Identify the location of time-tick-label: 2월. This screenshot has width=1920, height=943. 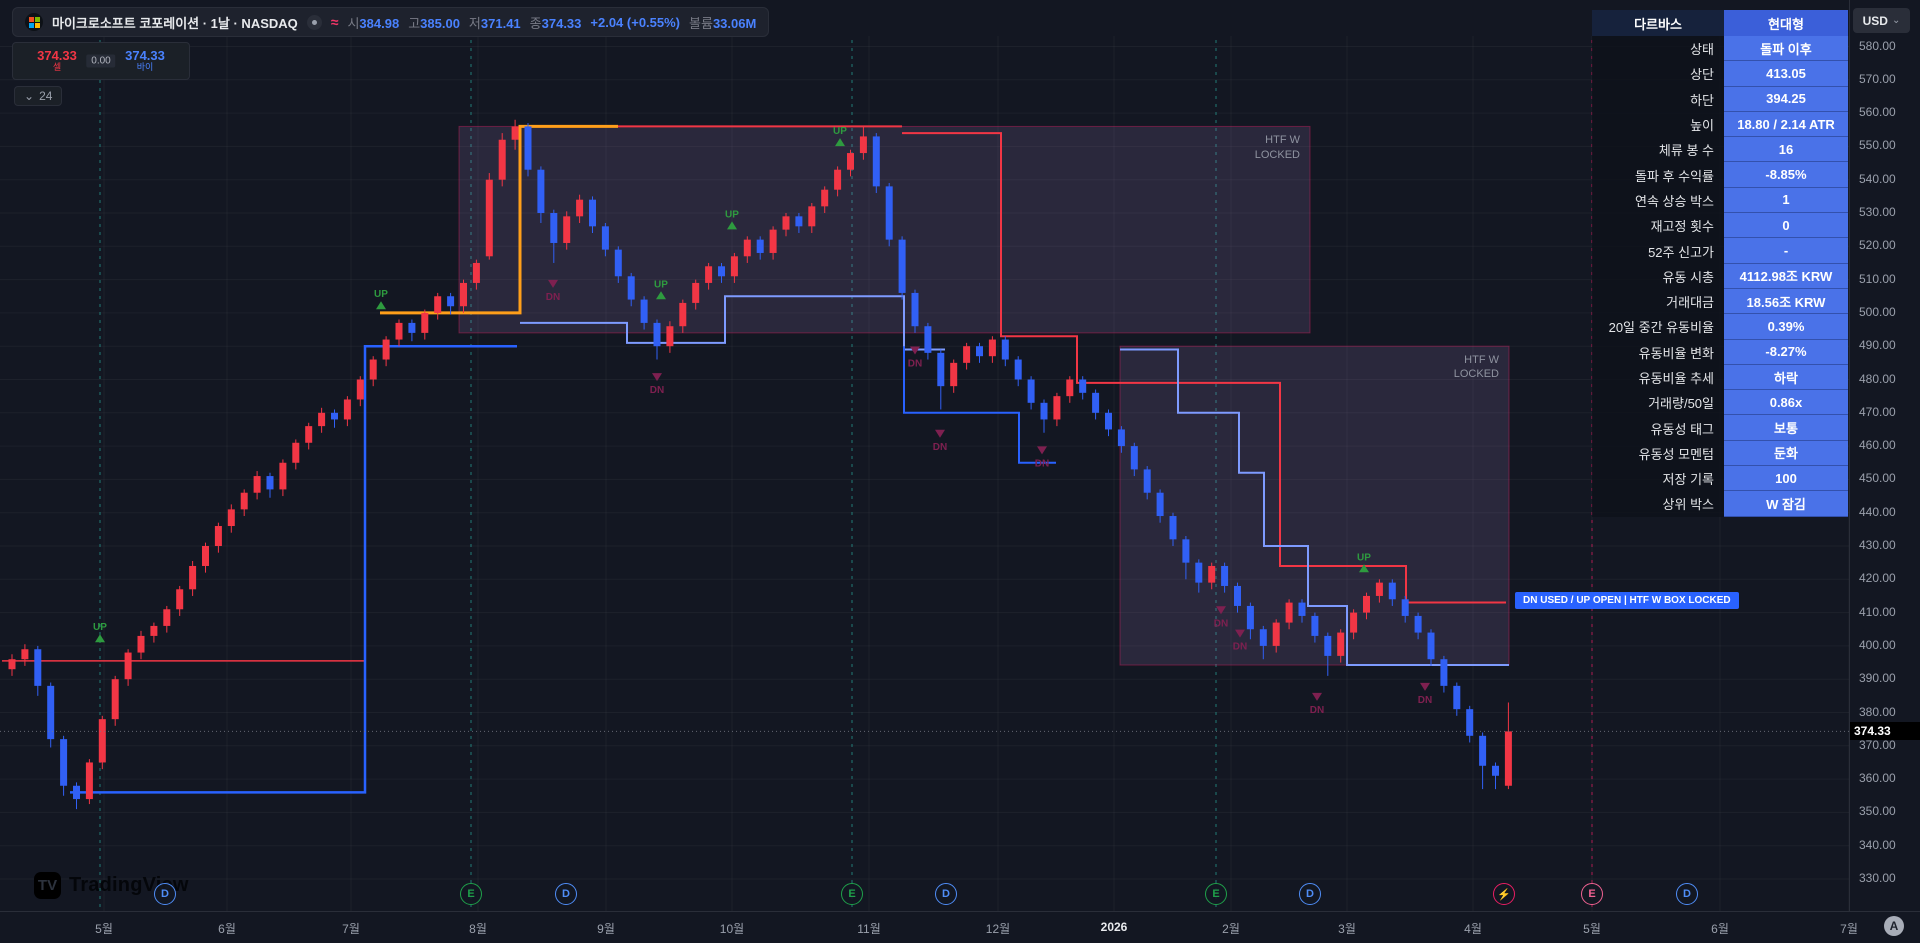
(1231, 929).